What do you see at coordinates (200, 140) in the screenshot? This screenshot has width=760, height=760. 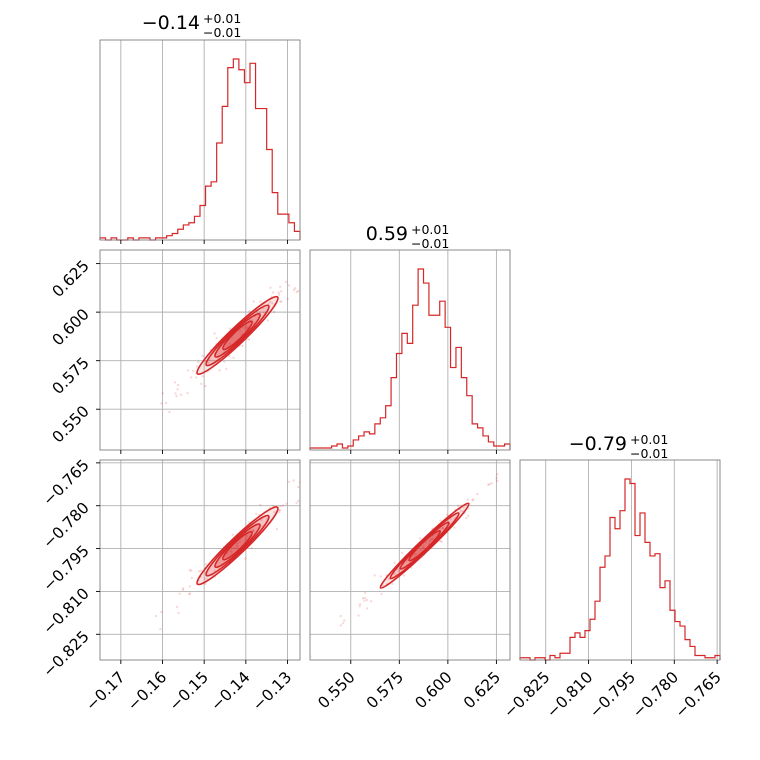 I see `panel-frame-r0c0` at bounding box center [200, 140].